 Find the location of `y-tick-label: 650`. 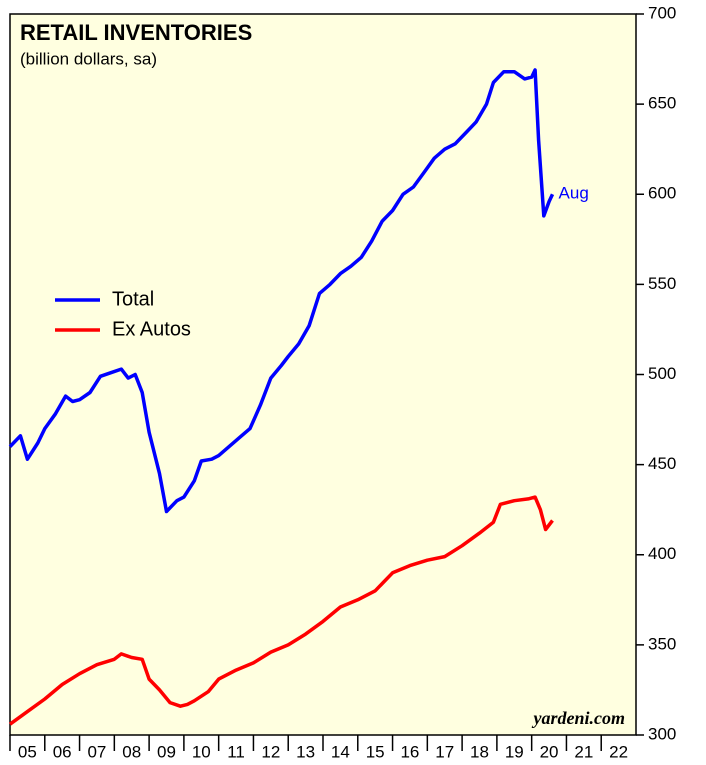

y-tick-label: 650 is located at coordinates (662, 103).